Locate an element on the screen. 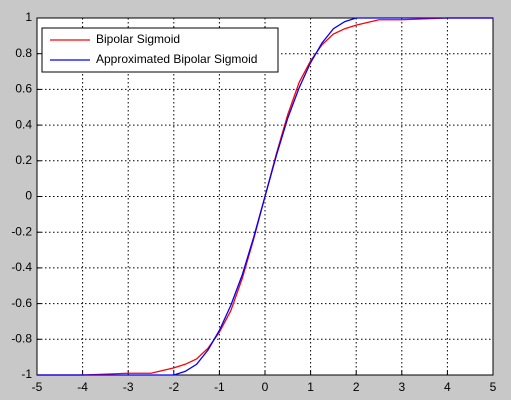  x-tick-label: -2 is located at coordinates (173, 387).